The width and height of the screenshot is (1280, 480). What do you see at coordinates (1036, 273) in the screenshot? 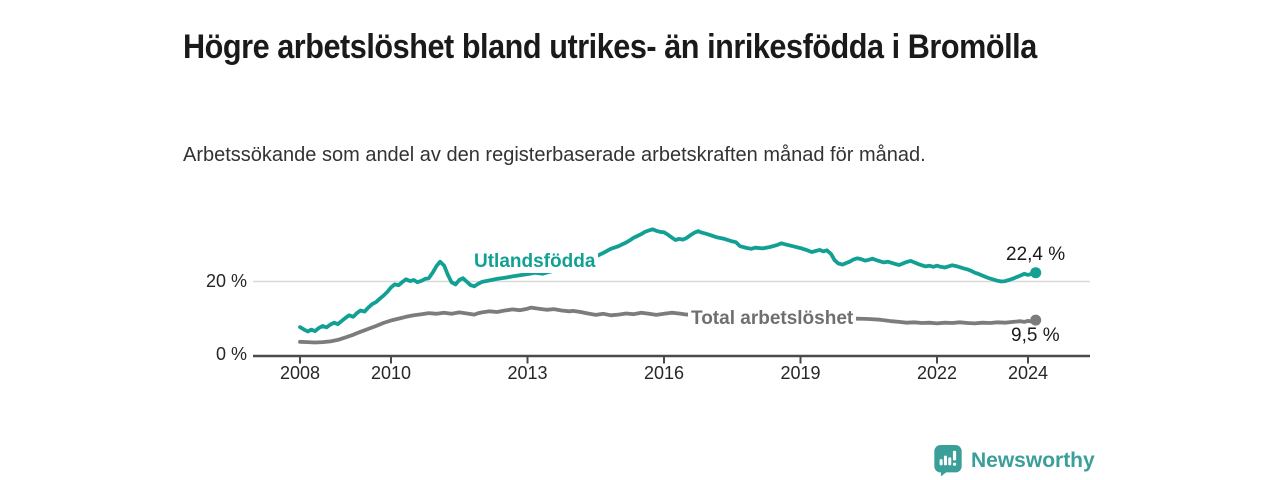
I see `utlandsfodda-end-dot` at bounding box center [1036, 273].